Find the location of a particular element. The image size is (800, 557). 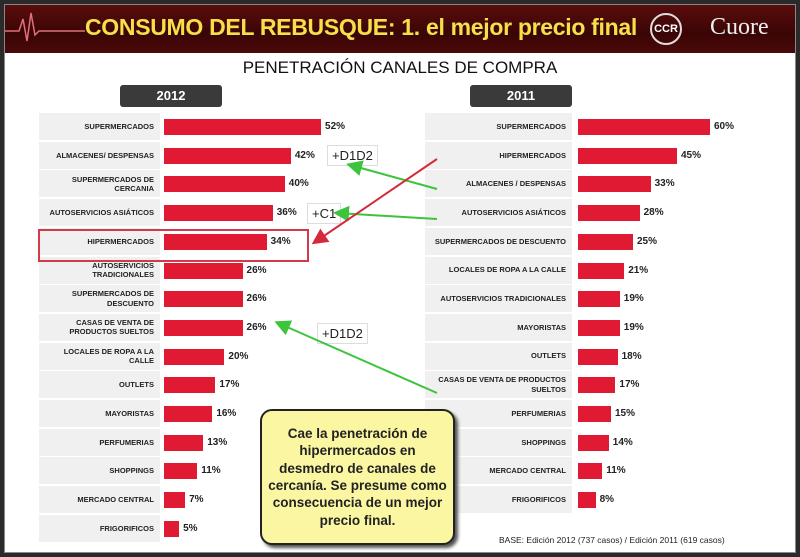

category-cell: ALMACENES/ DESPENSAS is located at coordinates (99, 155).